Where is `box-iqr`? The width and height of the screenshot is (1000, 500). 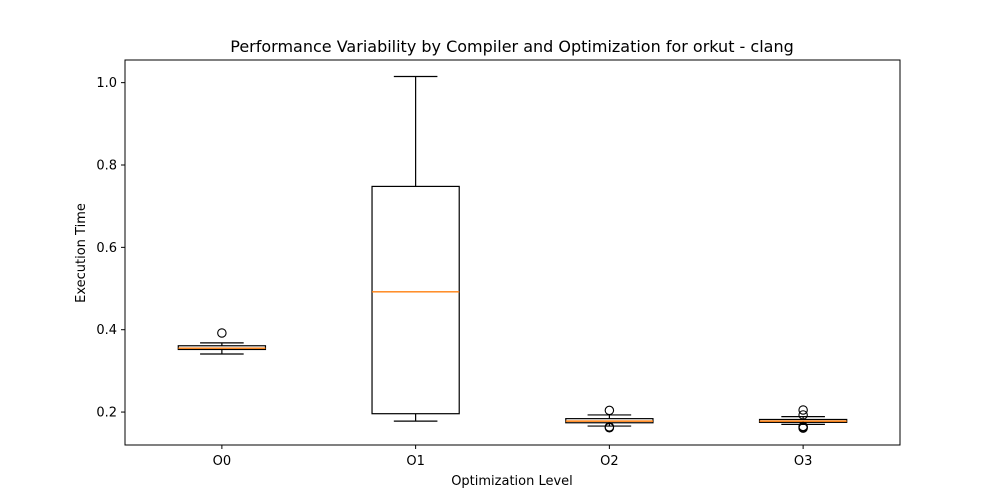 box-iqr is located at coordinates (415, 300).